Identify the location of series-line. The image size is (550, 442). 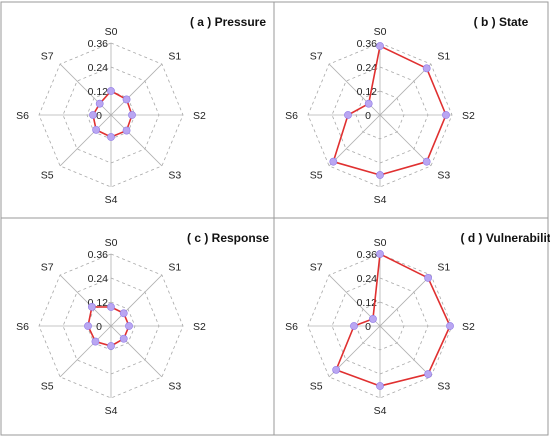
(393, 320).